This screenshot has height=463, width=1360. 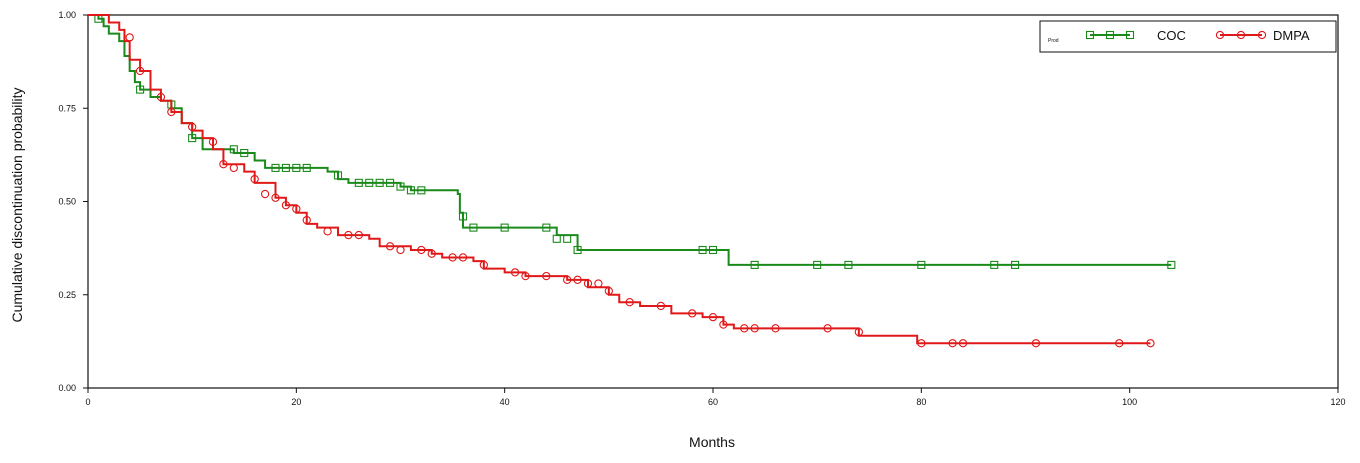 I want to click on x-tick-label: 80, so click(x=921, y=402).